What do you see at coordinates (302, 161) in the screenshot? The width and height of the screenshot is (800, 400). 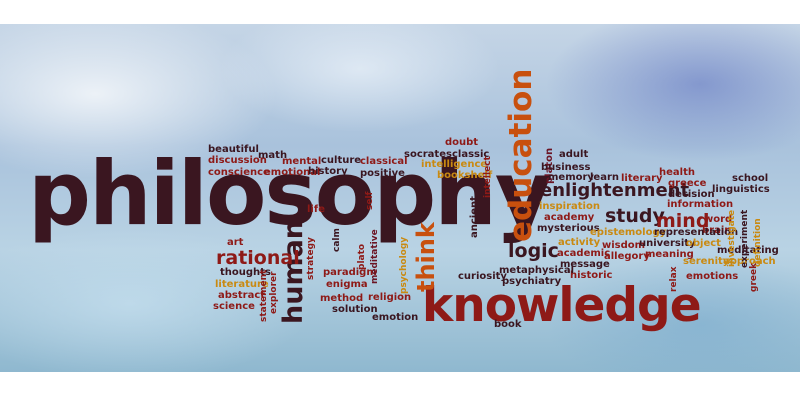 I see `word-mental: mental` at bounding box center [302, 161].